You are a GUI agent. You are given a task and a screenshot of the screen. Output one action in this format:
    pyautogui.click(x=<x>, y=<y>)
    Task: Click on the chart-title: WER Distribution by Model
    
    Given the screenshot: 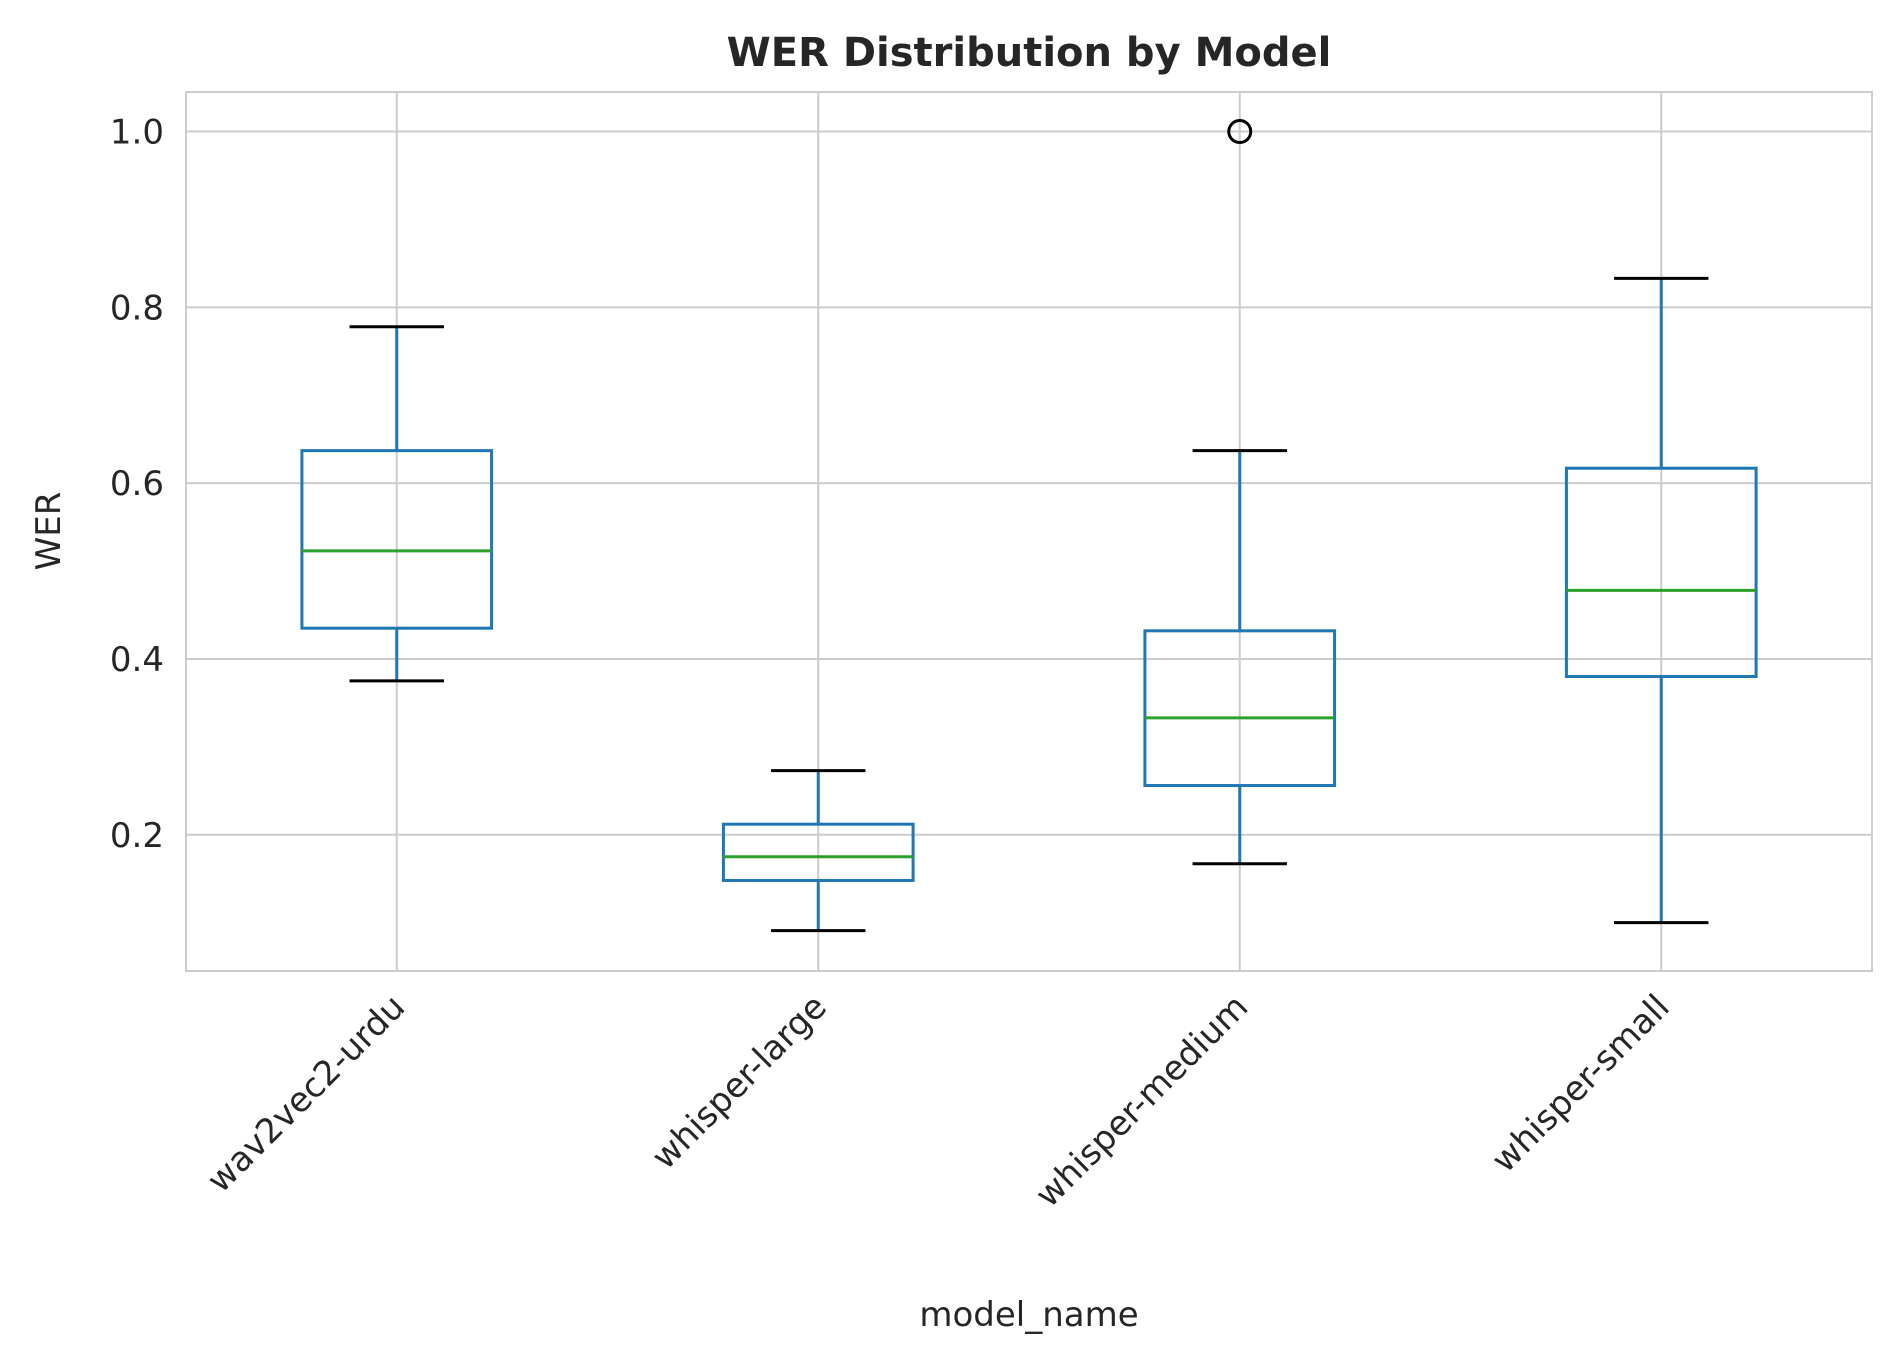 What is the action you would take?
    pyautogui.click(x=1029, y=53)
    